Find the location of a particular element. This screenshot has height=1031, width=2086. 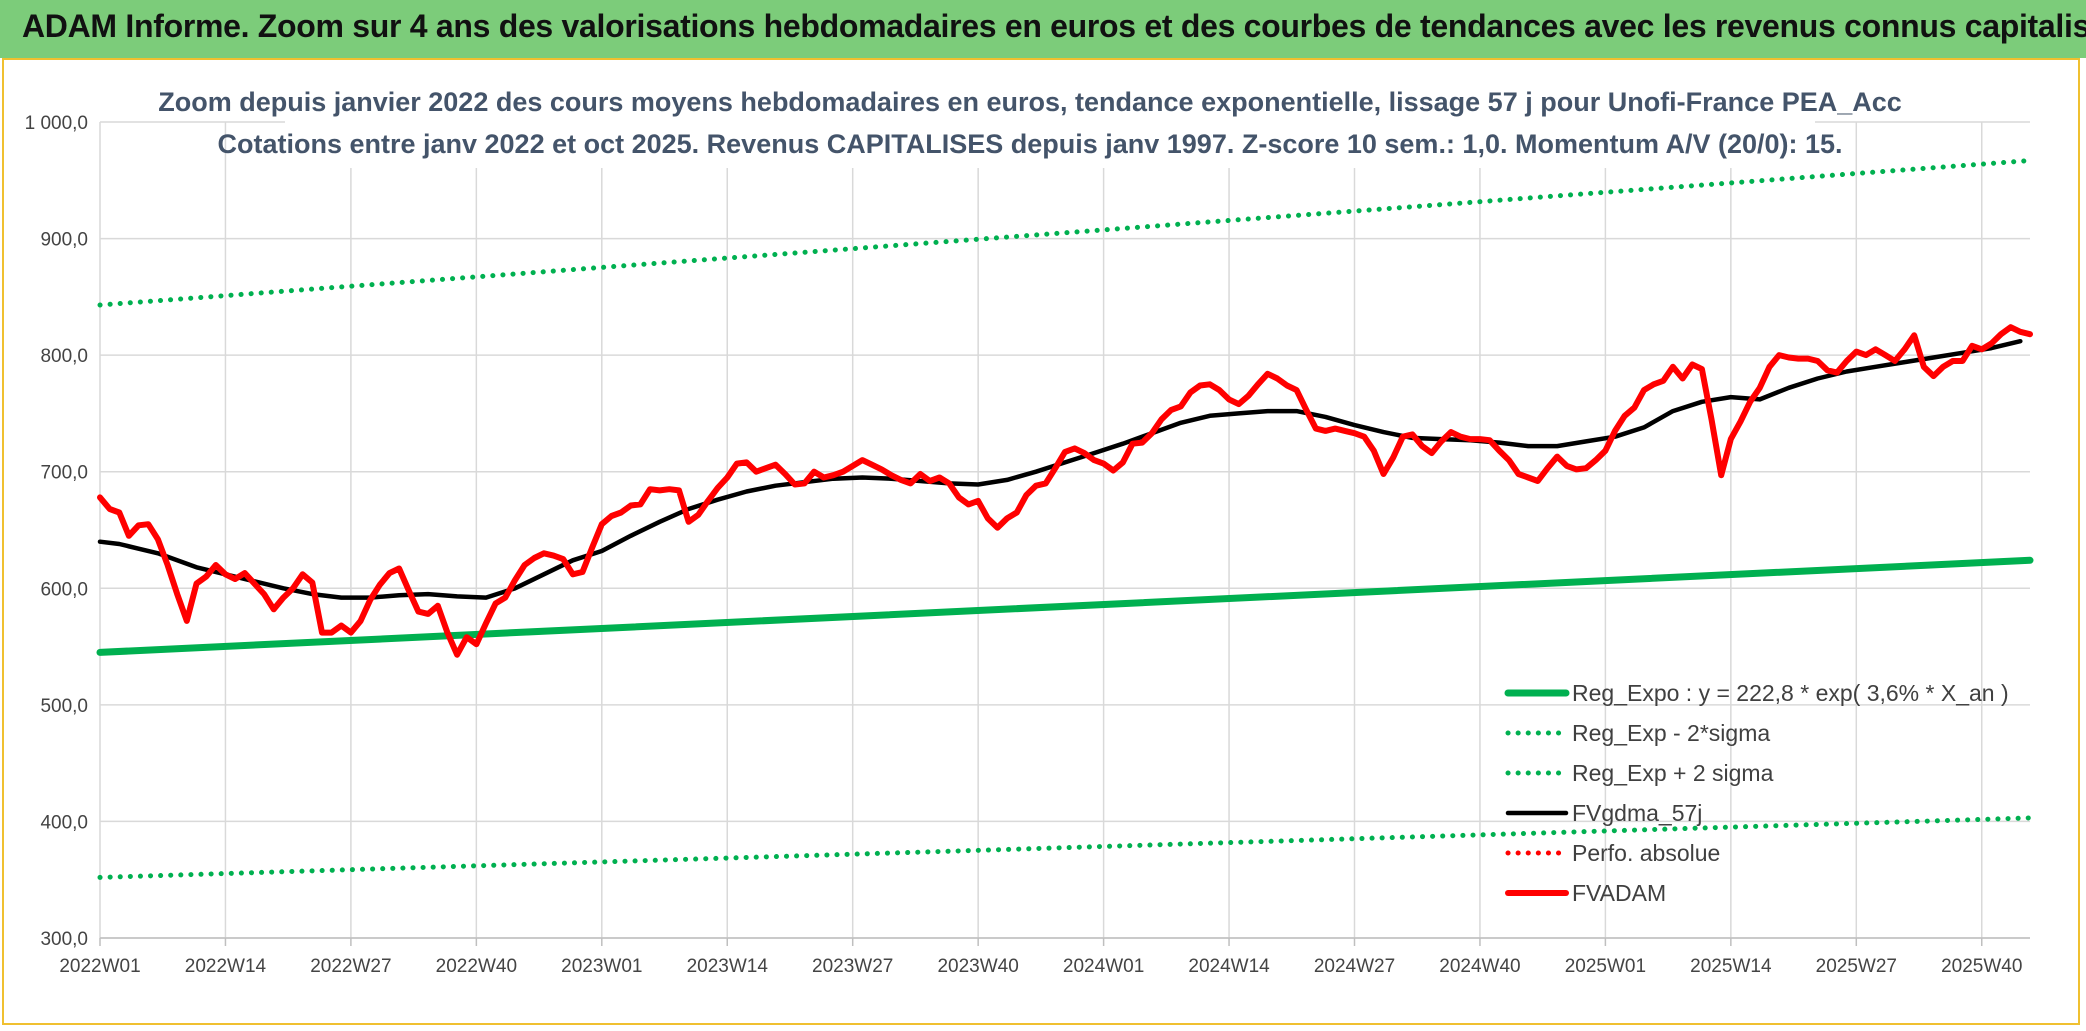

y-tick-label: 500,0 is located at coordinates (64, 706).